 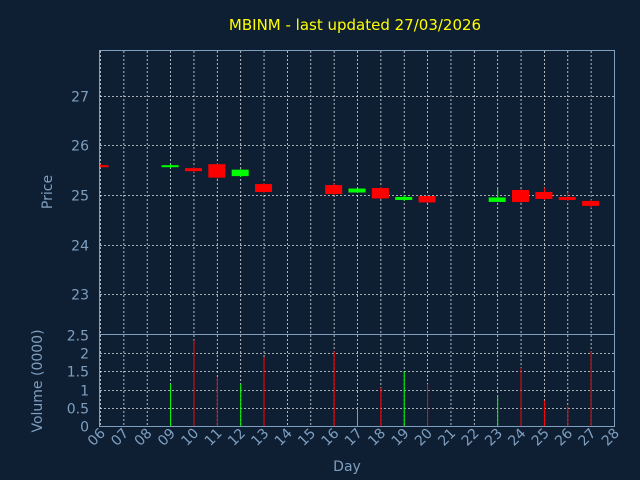 What do you see at coordinates (214, 438) in the screenshot?
I see `x-tick-11: 11` at bounding box center [214, 438].